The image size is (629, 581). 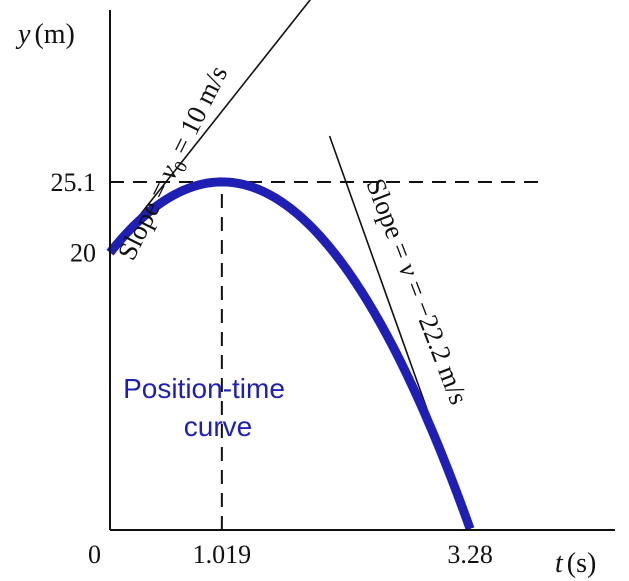 What do you see at coordinates (145, 218) in the screenshot?
I see `tangent-label-initial-prefix: Slope =` at bounding box center [145, 218].